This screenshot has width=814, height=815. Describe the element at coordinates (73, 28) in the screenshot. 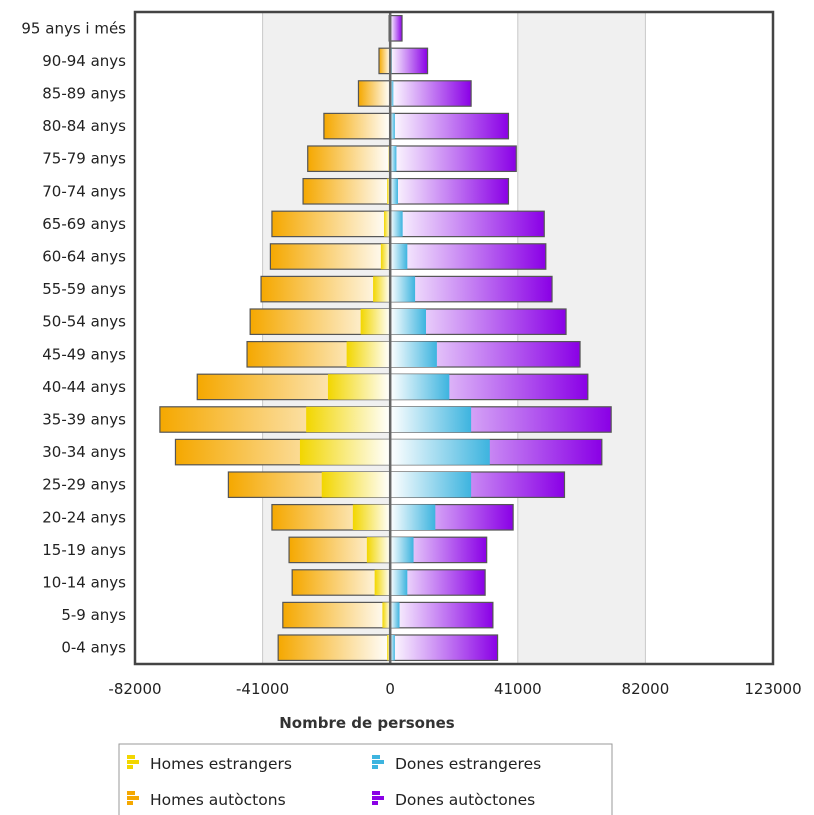

I see `y-tick-label: 95 anys i més` at that location.